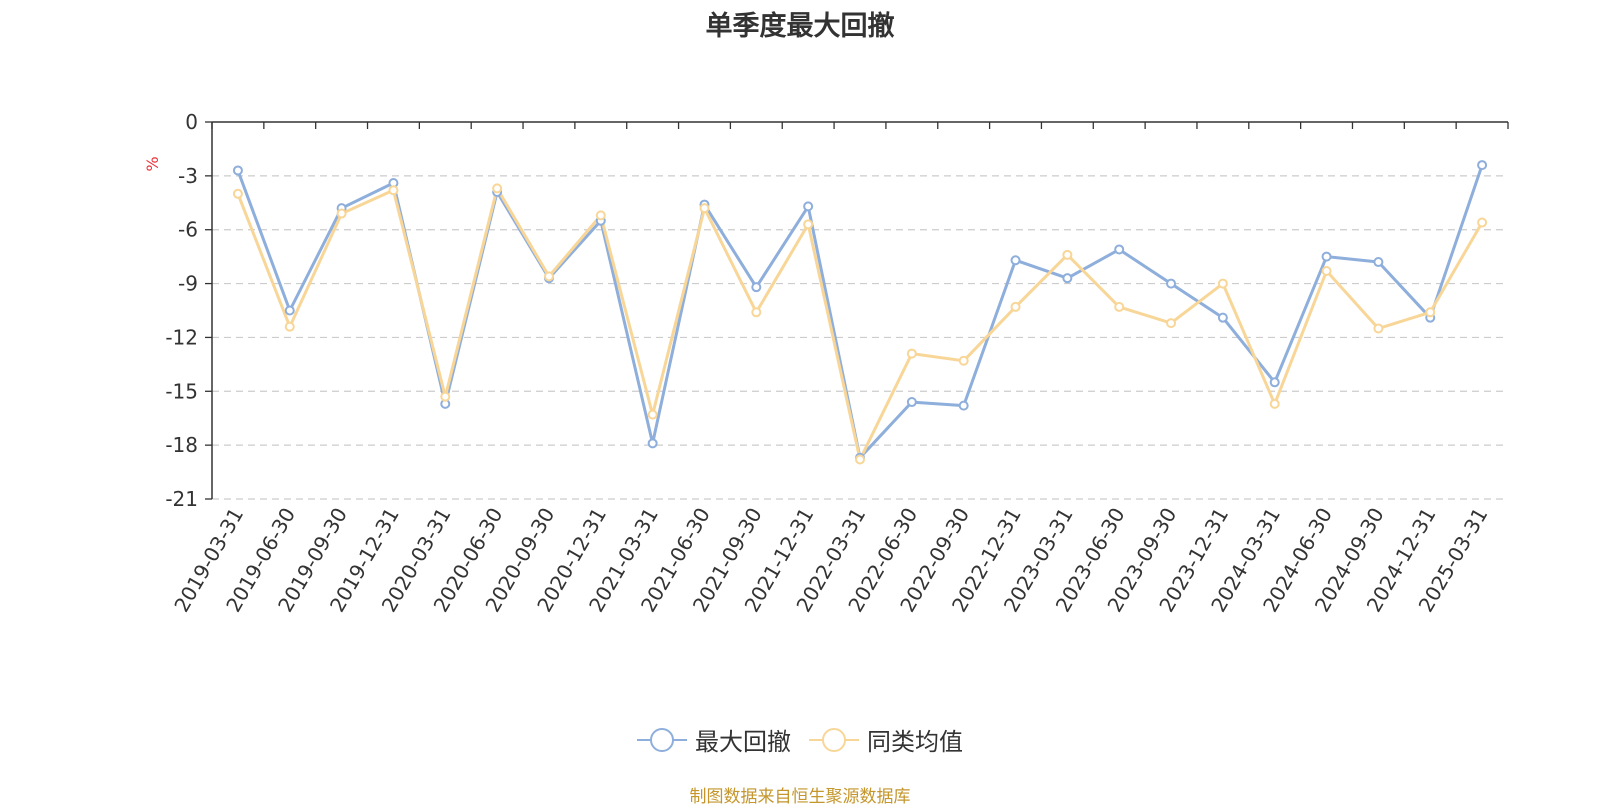 This screenshot has width=1600, height=807. I want to click on legend-label: 最大回撤, so click(743, 742).